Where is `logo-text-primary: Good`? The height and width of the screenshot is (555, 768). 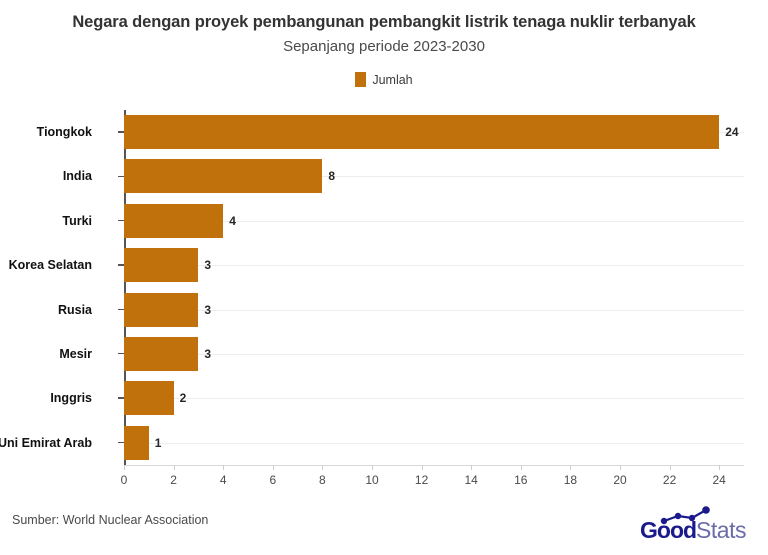
logo-text-primary: Good is located at coordinates (668, 530).